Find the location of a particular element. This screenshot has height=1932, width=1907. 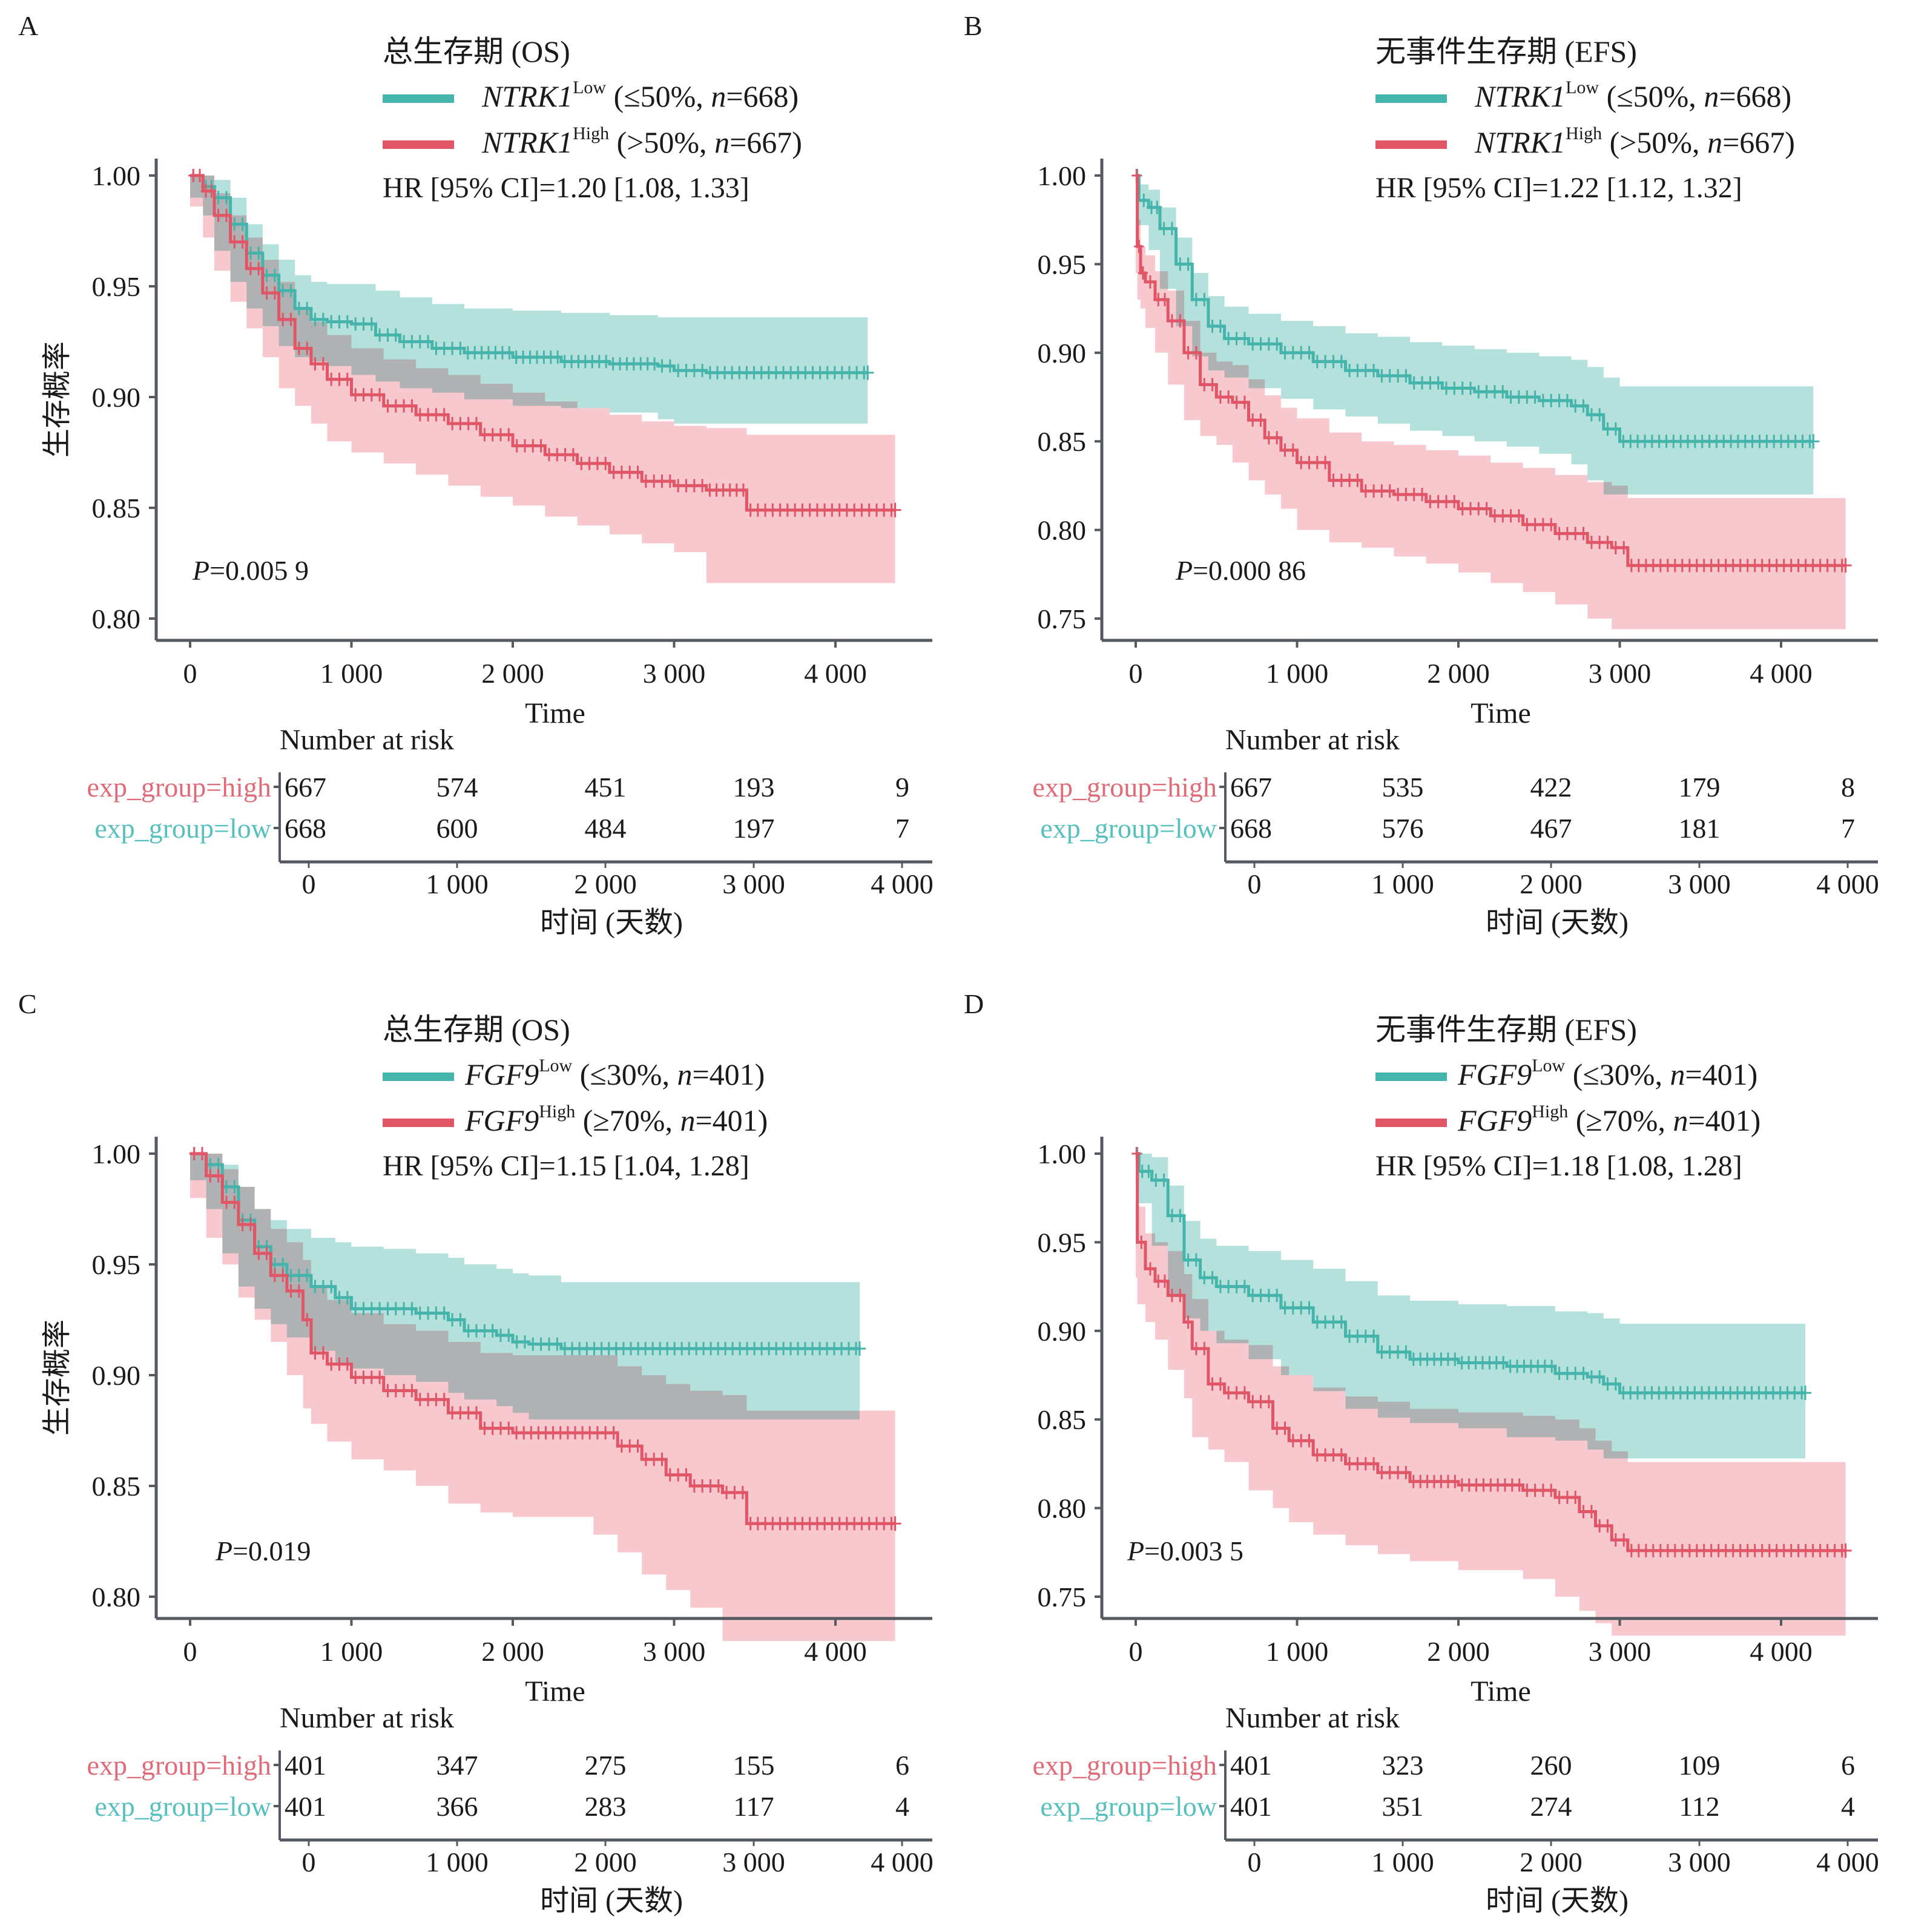

p-number: =0.005 9 is located at coordinates (259, 570).